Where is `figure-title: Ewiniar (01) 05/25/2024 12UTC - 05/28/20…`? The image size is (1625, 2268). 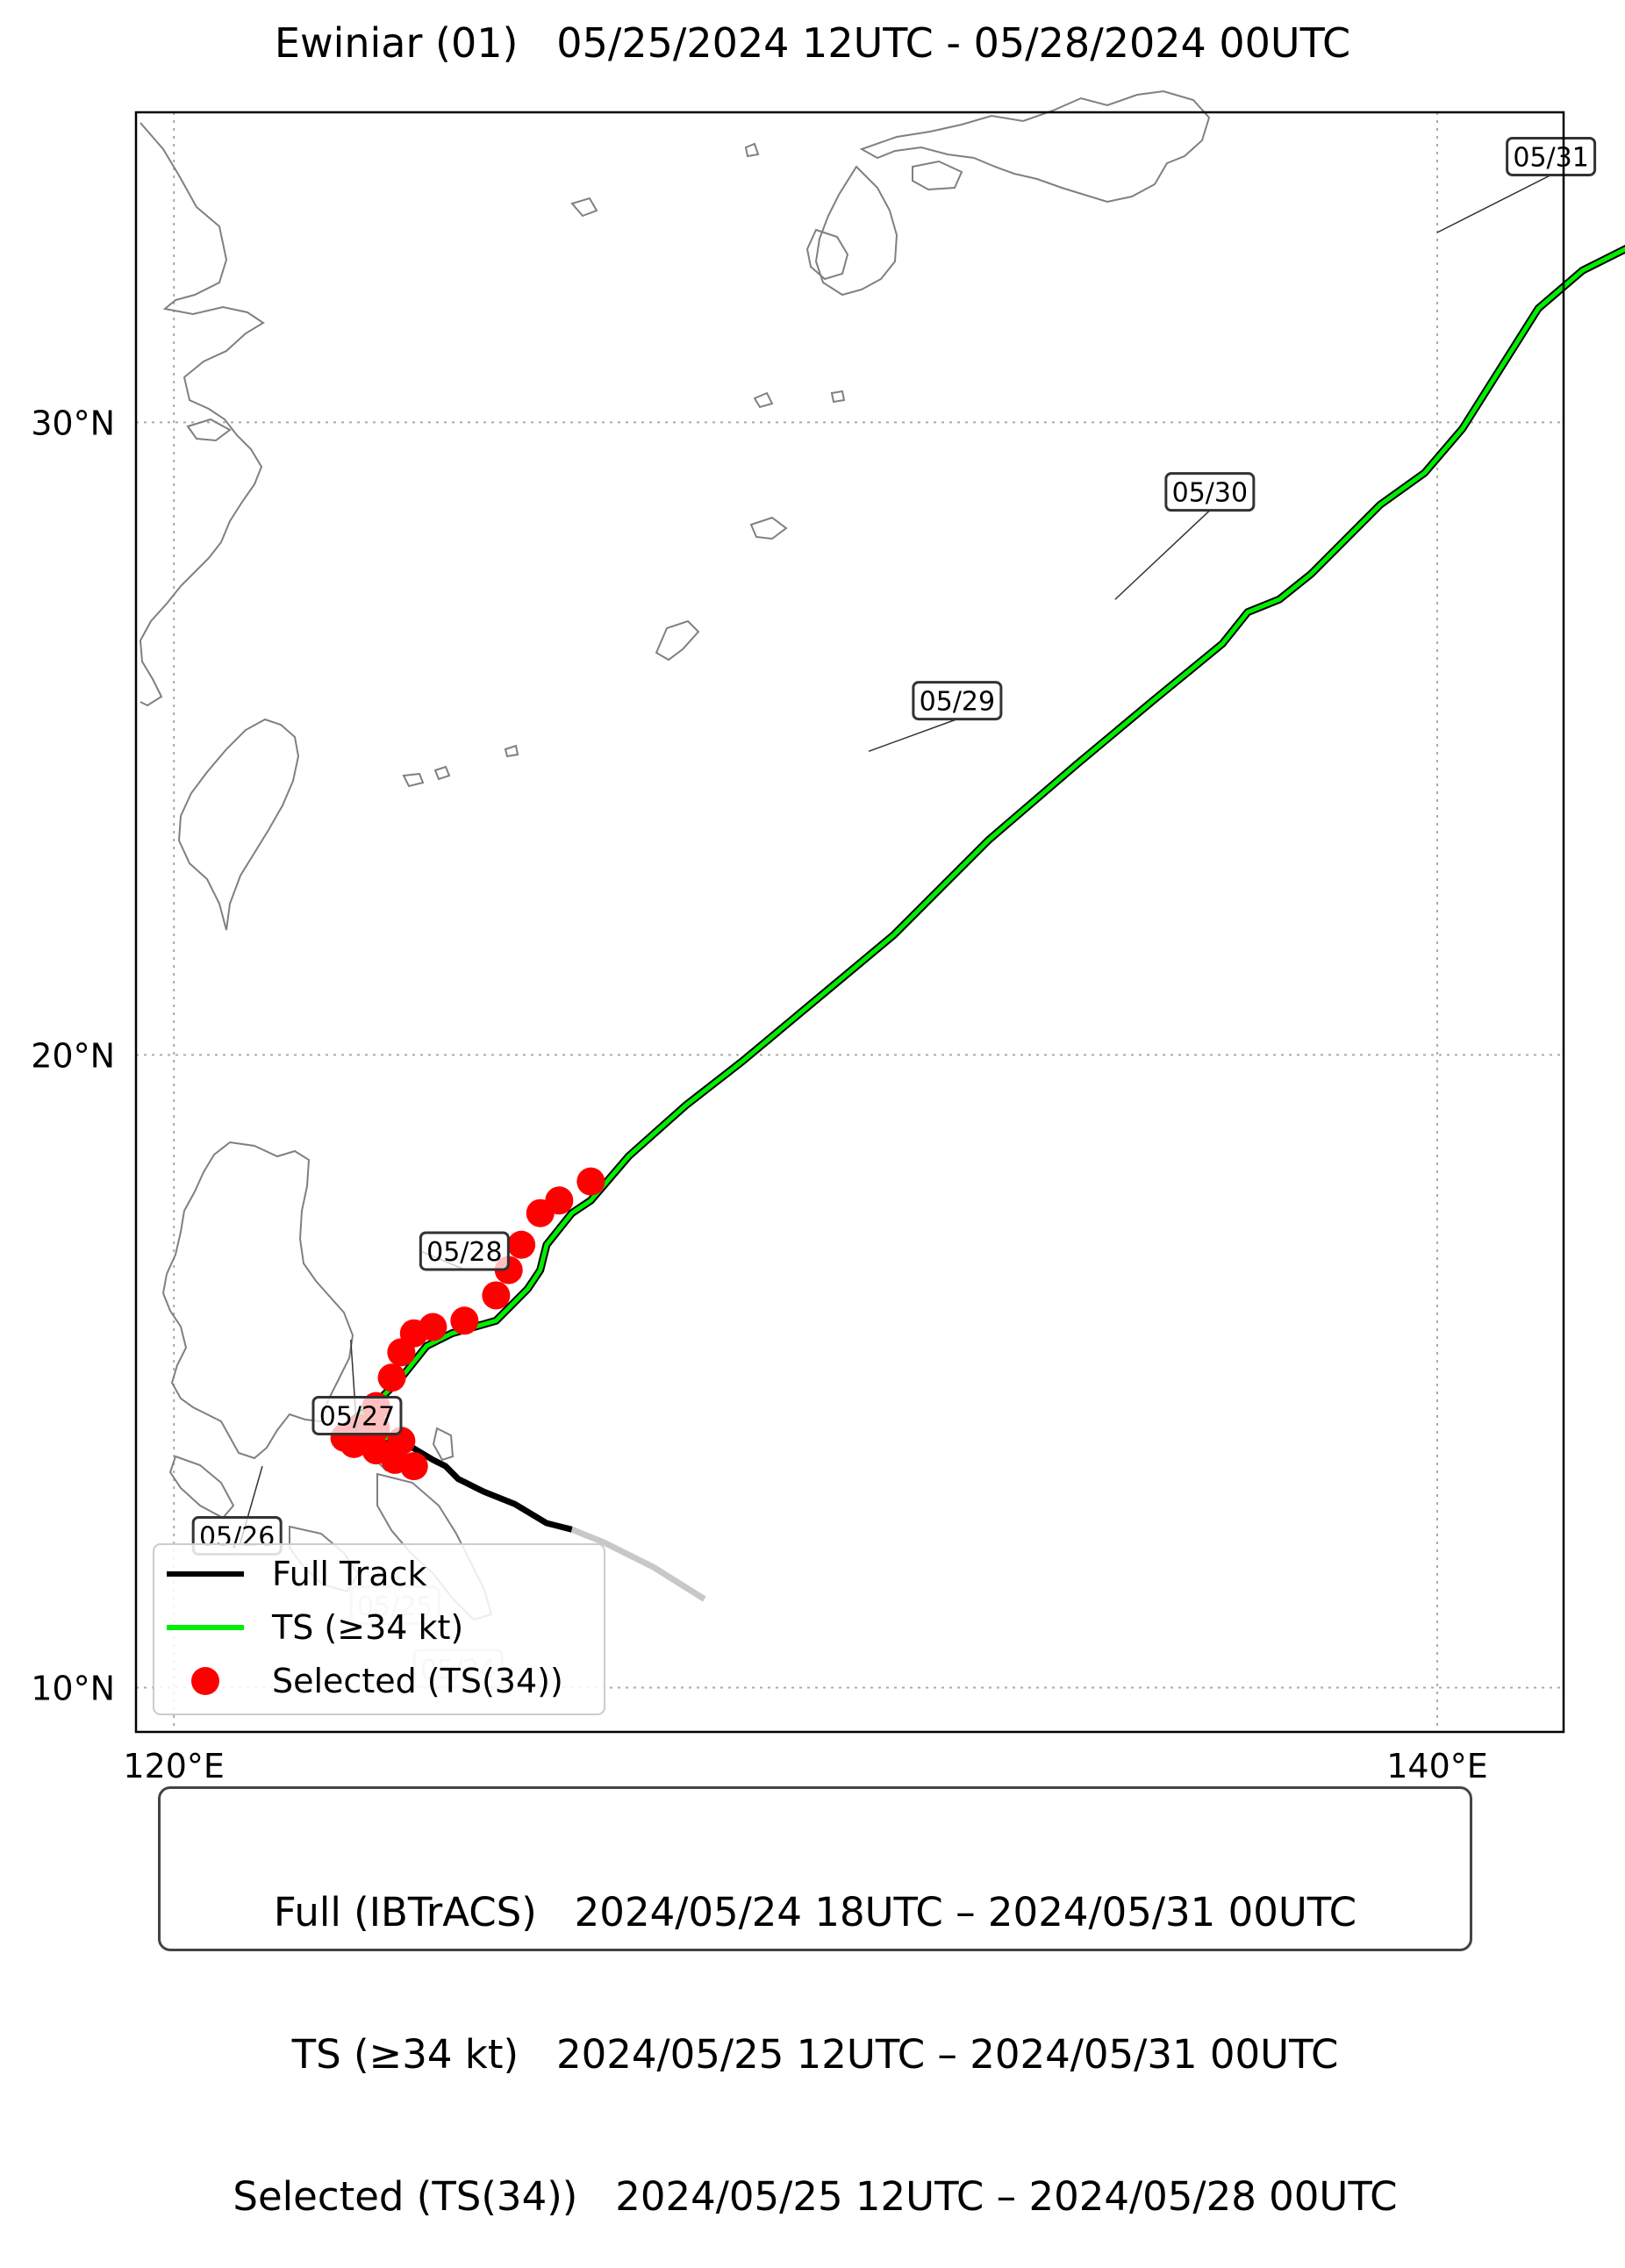
figure-title: Ewiniar (01) 05/25/2024 12UTC - 05/28/20… is located at coordinates (813, 43).